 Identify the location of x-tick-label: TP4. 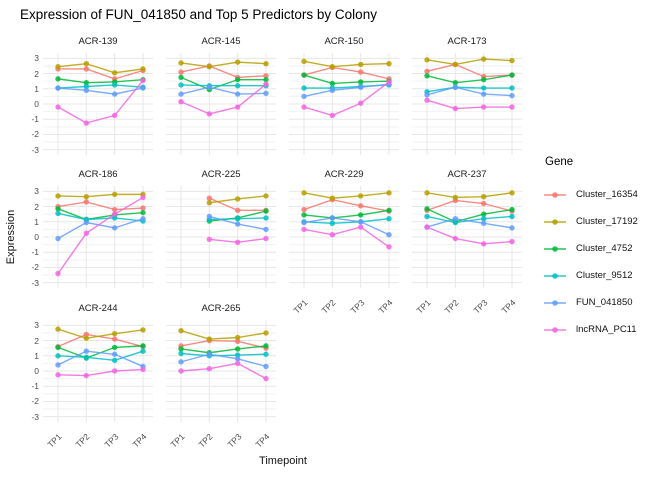
(385, 306).